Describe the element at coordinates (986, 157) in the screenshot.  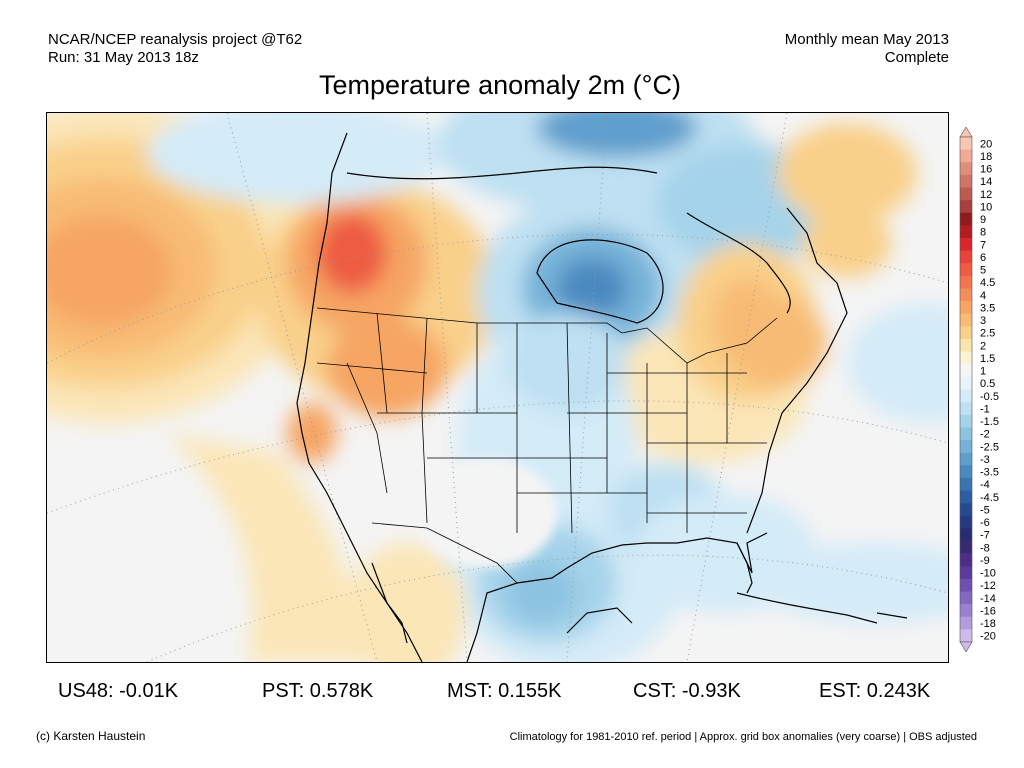
I see `legend-label: 18` at that location.